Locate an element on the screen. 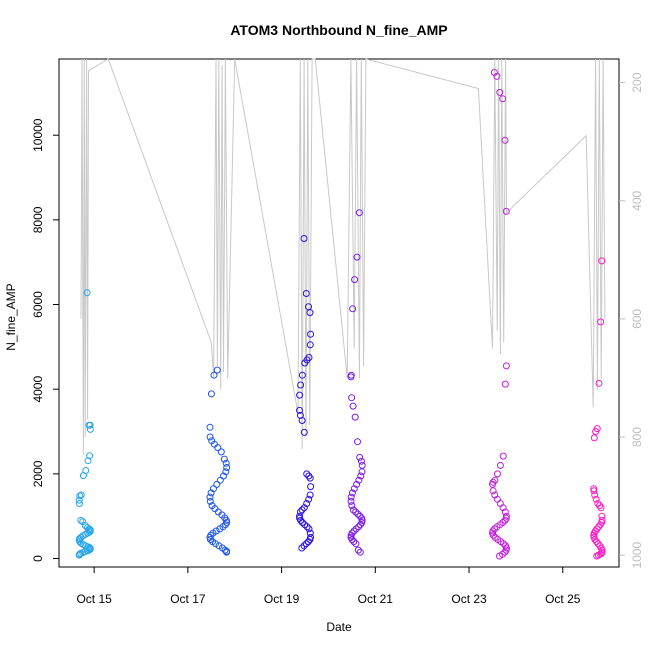  x-tick-label: Oct 21 is located at coordinates (376, 599).